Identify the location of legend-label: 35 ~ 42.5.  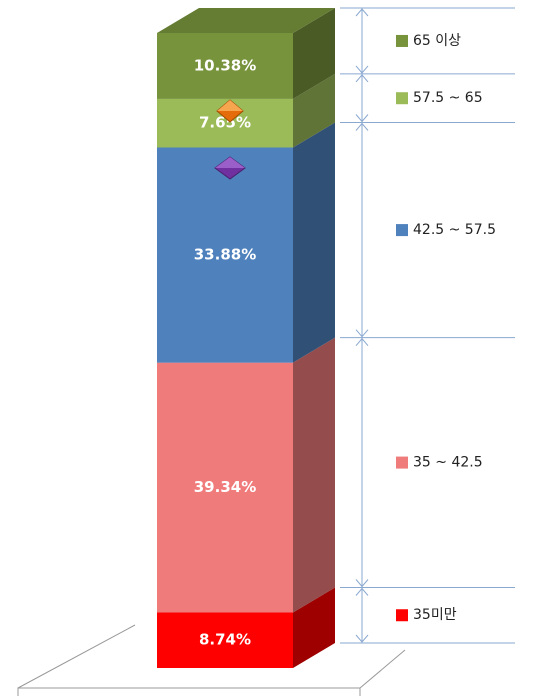
(448, 463).